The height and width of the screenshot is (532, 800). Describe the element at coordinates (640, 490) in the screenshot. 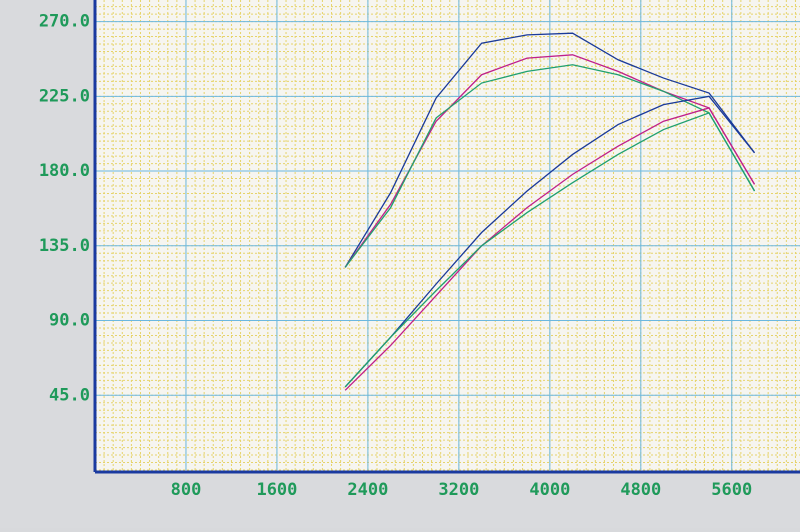

I see `x-tick-label: 4800` at that location.